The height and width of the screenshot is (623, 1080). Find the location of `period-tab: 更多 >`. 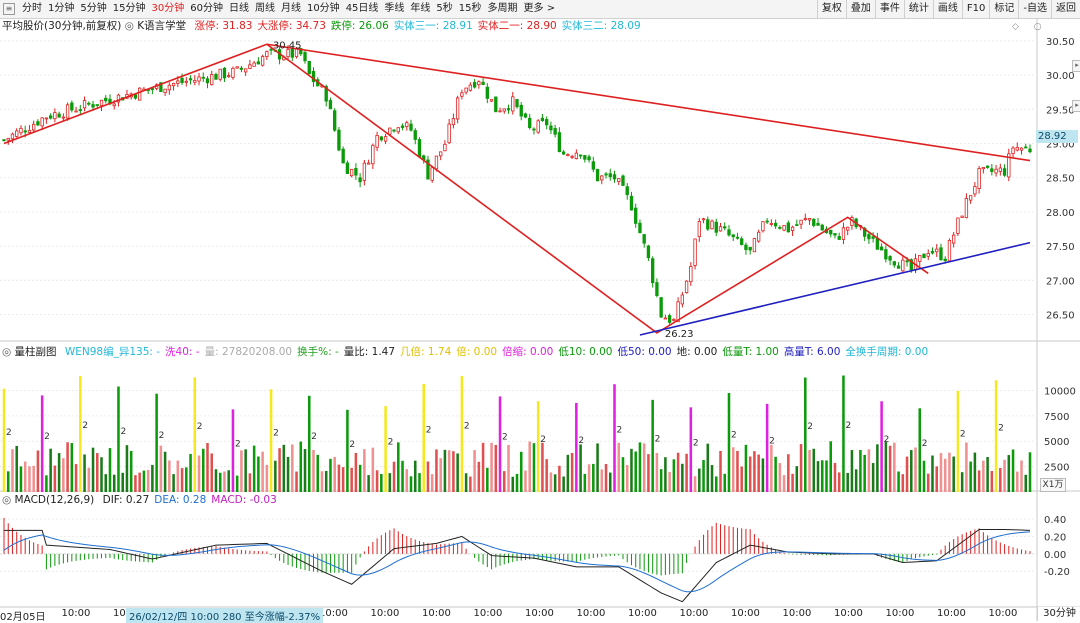

period-tab: 更多 > is located at coordinates (539, 8).